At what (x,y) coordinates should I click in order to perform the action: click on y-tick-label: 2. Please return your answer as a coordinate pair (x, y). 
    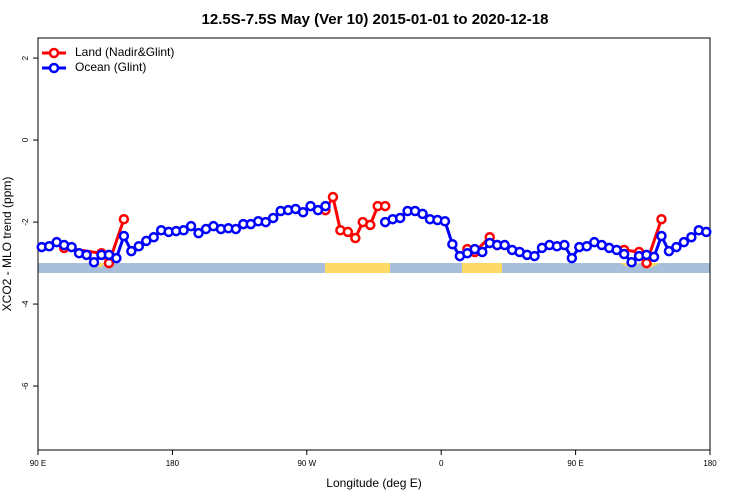
    Looking at the image, I should click on (25, 57).